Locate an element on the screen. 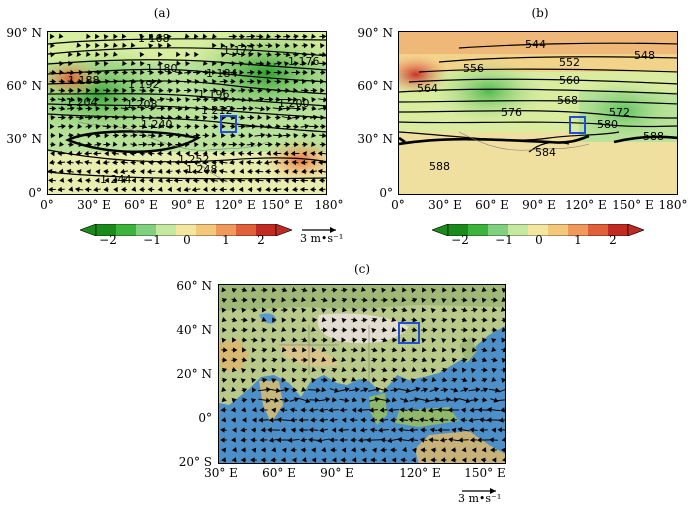  contour-label: 544 is located at coordinates (535, 44).